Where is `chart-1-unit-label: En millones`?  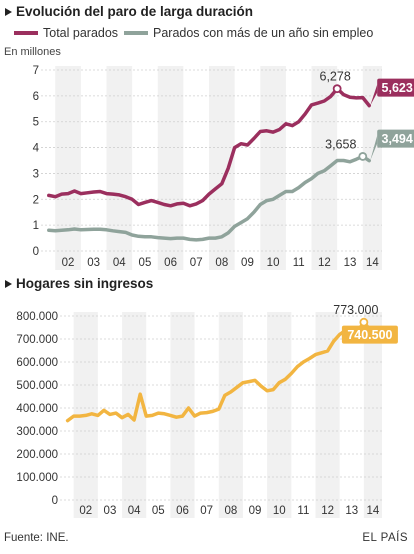 chart-1-unit-label: En millones is located at coordinates (32, 52).